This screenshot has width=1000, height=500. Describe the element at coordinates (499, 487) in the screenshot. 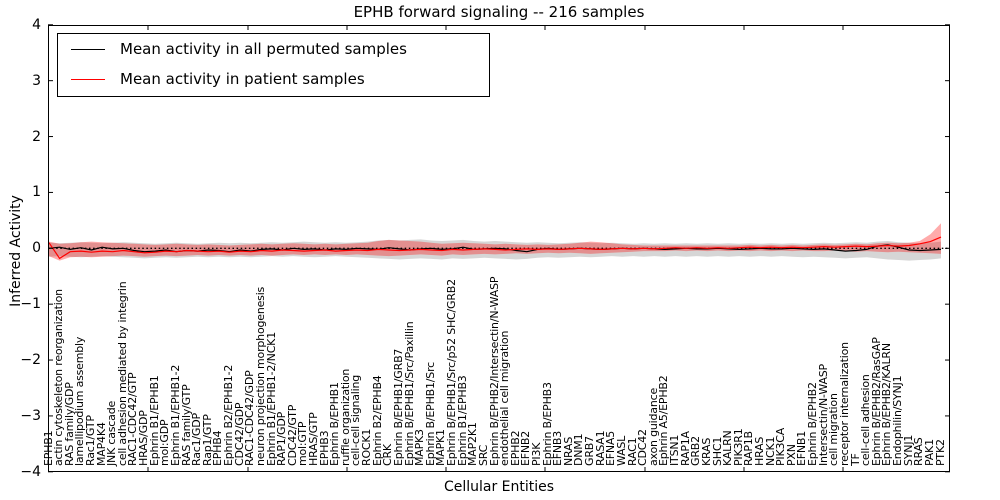

I see `x-axis-title: Cellular Entities` at that location.